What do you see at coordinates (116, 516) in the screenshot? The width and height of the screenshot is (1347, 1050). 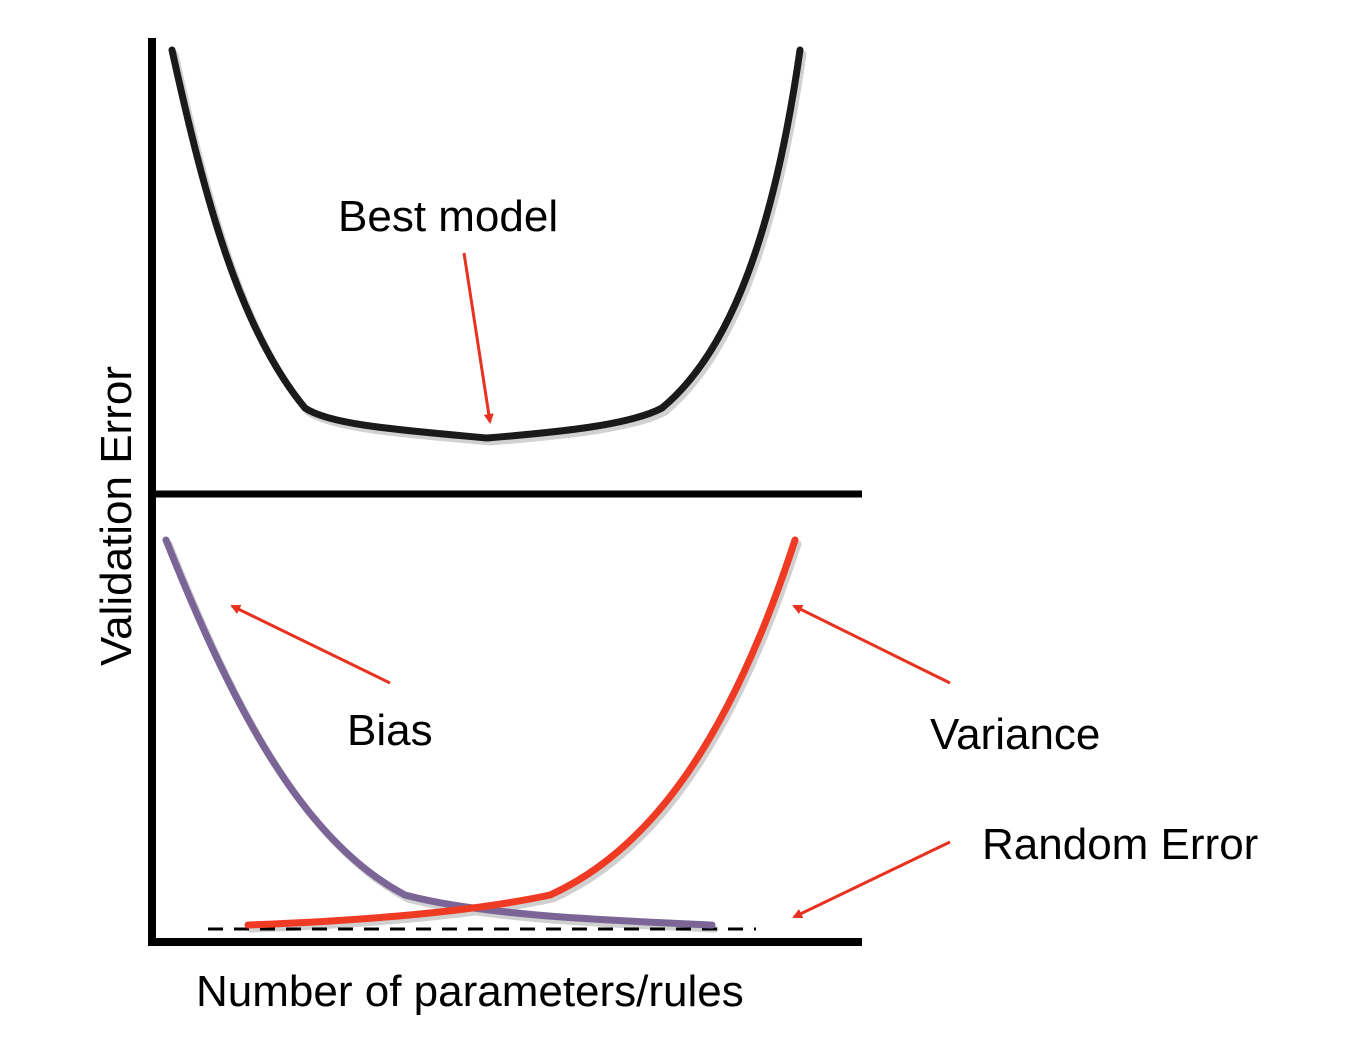 I see `y-axis-label: Validation Error` at bounding box center [116, 516].